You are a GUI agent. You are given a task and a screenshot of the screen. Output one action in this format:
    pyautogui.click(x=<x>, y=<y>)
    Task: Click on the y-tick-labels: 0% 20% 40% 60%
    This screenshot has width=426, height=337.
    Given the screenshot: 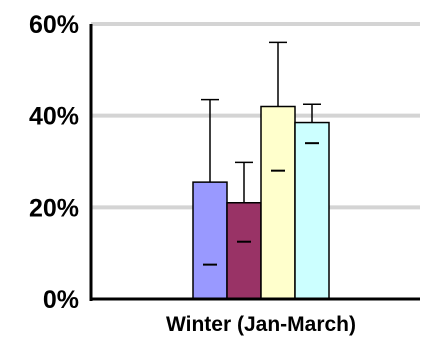 What is the action you would take?
    pyautogui.click(x=54, y=162)
    